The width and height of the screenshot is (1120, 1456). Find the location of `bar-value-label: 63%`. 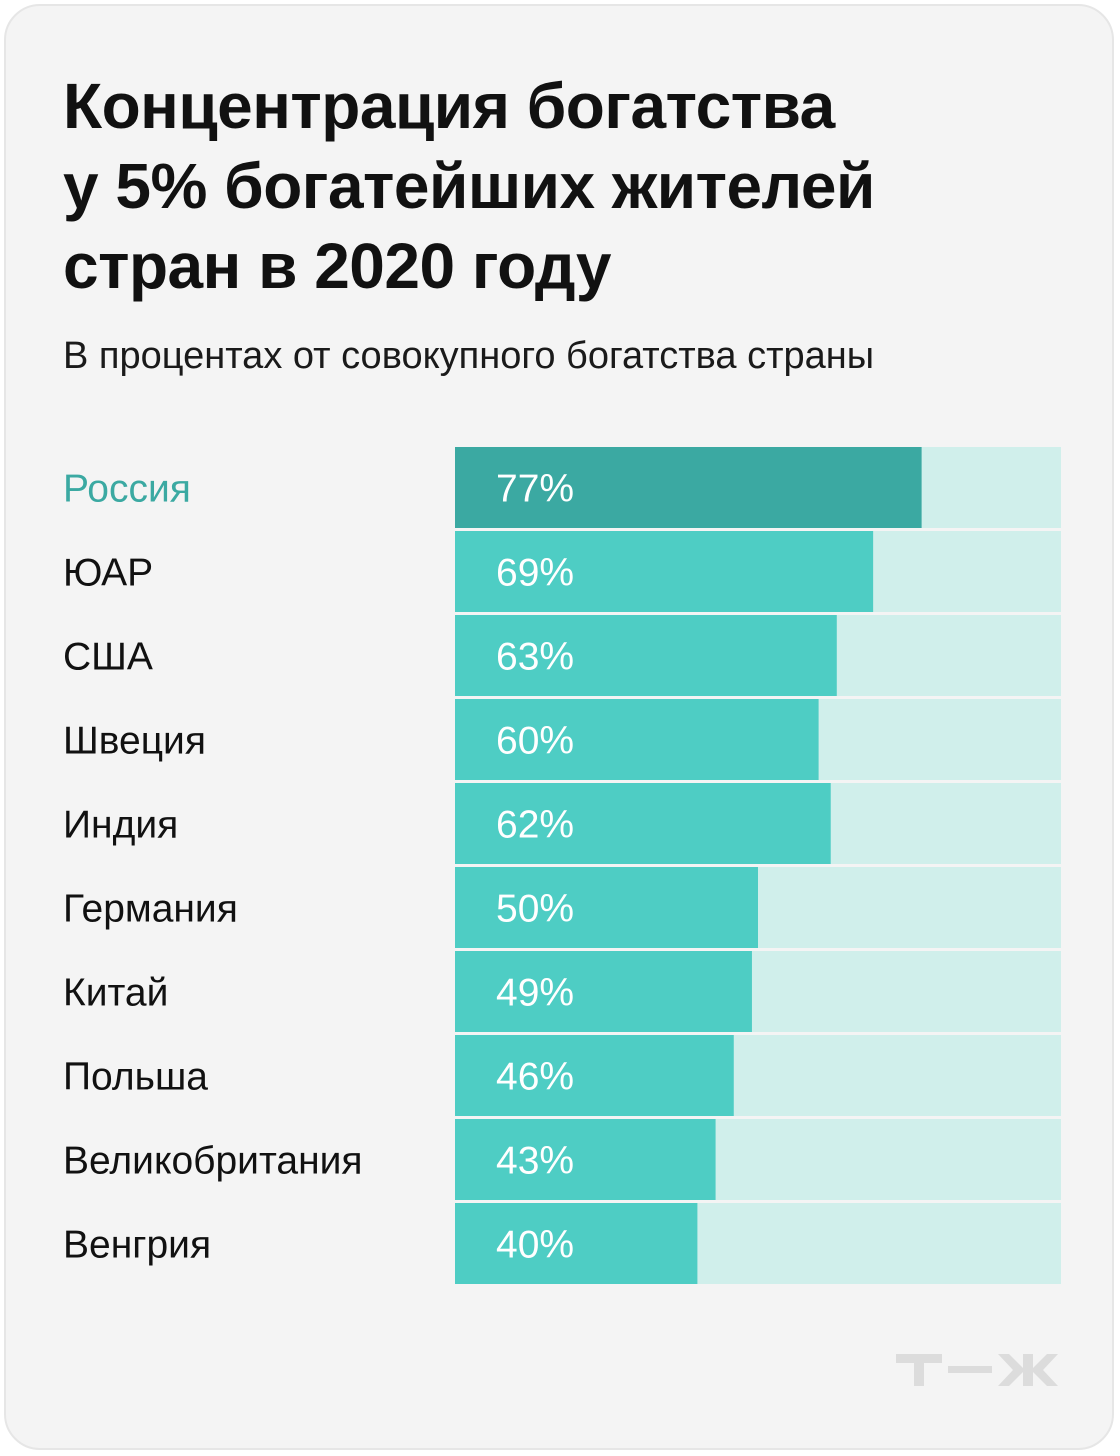

bar-value-label: 63% is located at coordinates (535, 657).